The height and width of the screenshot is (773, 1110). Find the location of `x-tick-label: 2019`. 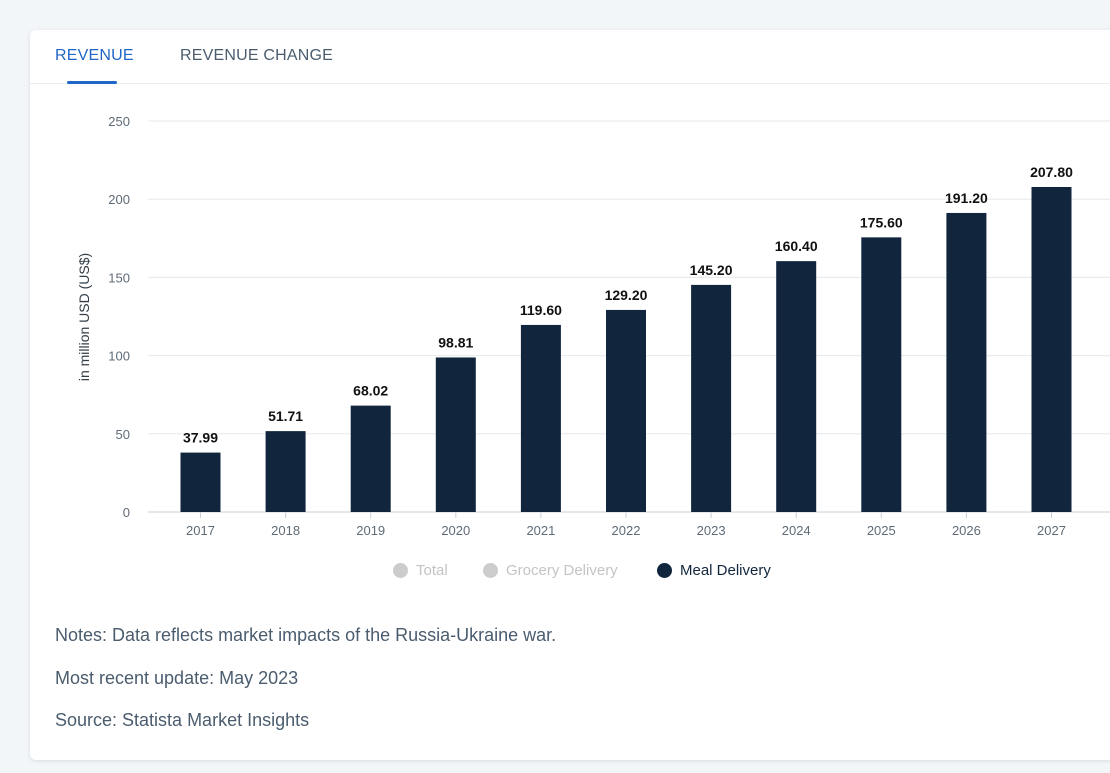

x-tick-label: 2019 is located at coordinates (370, 530).